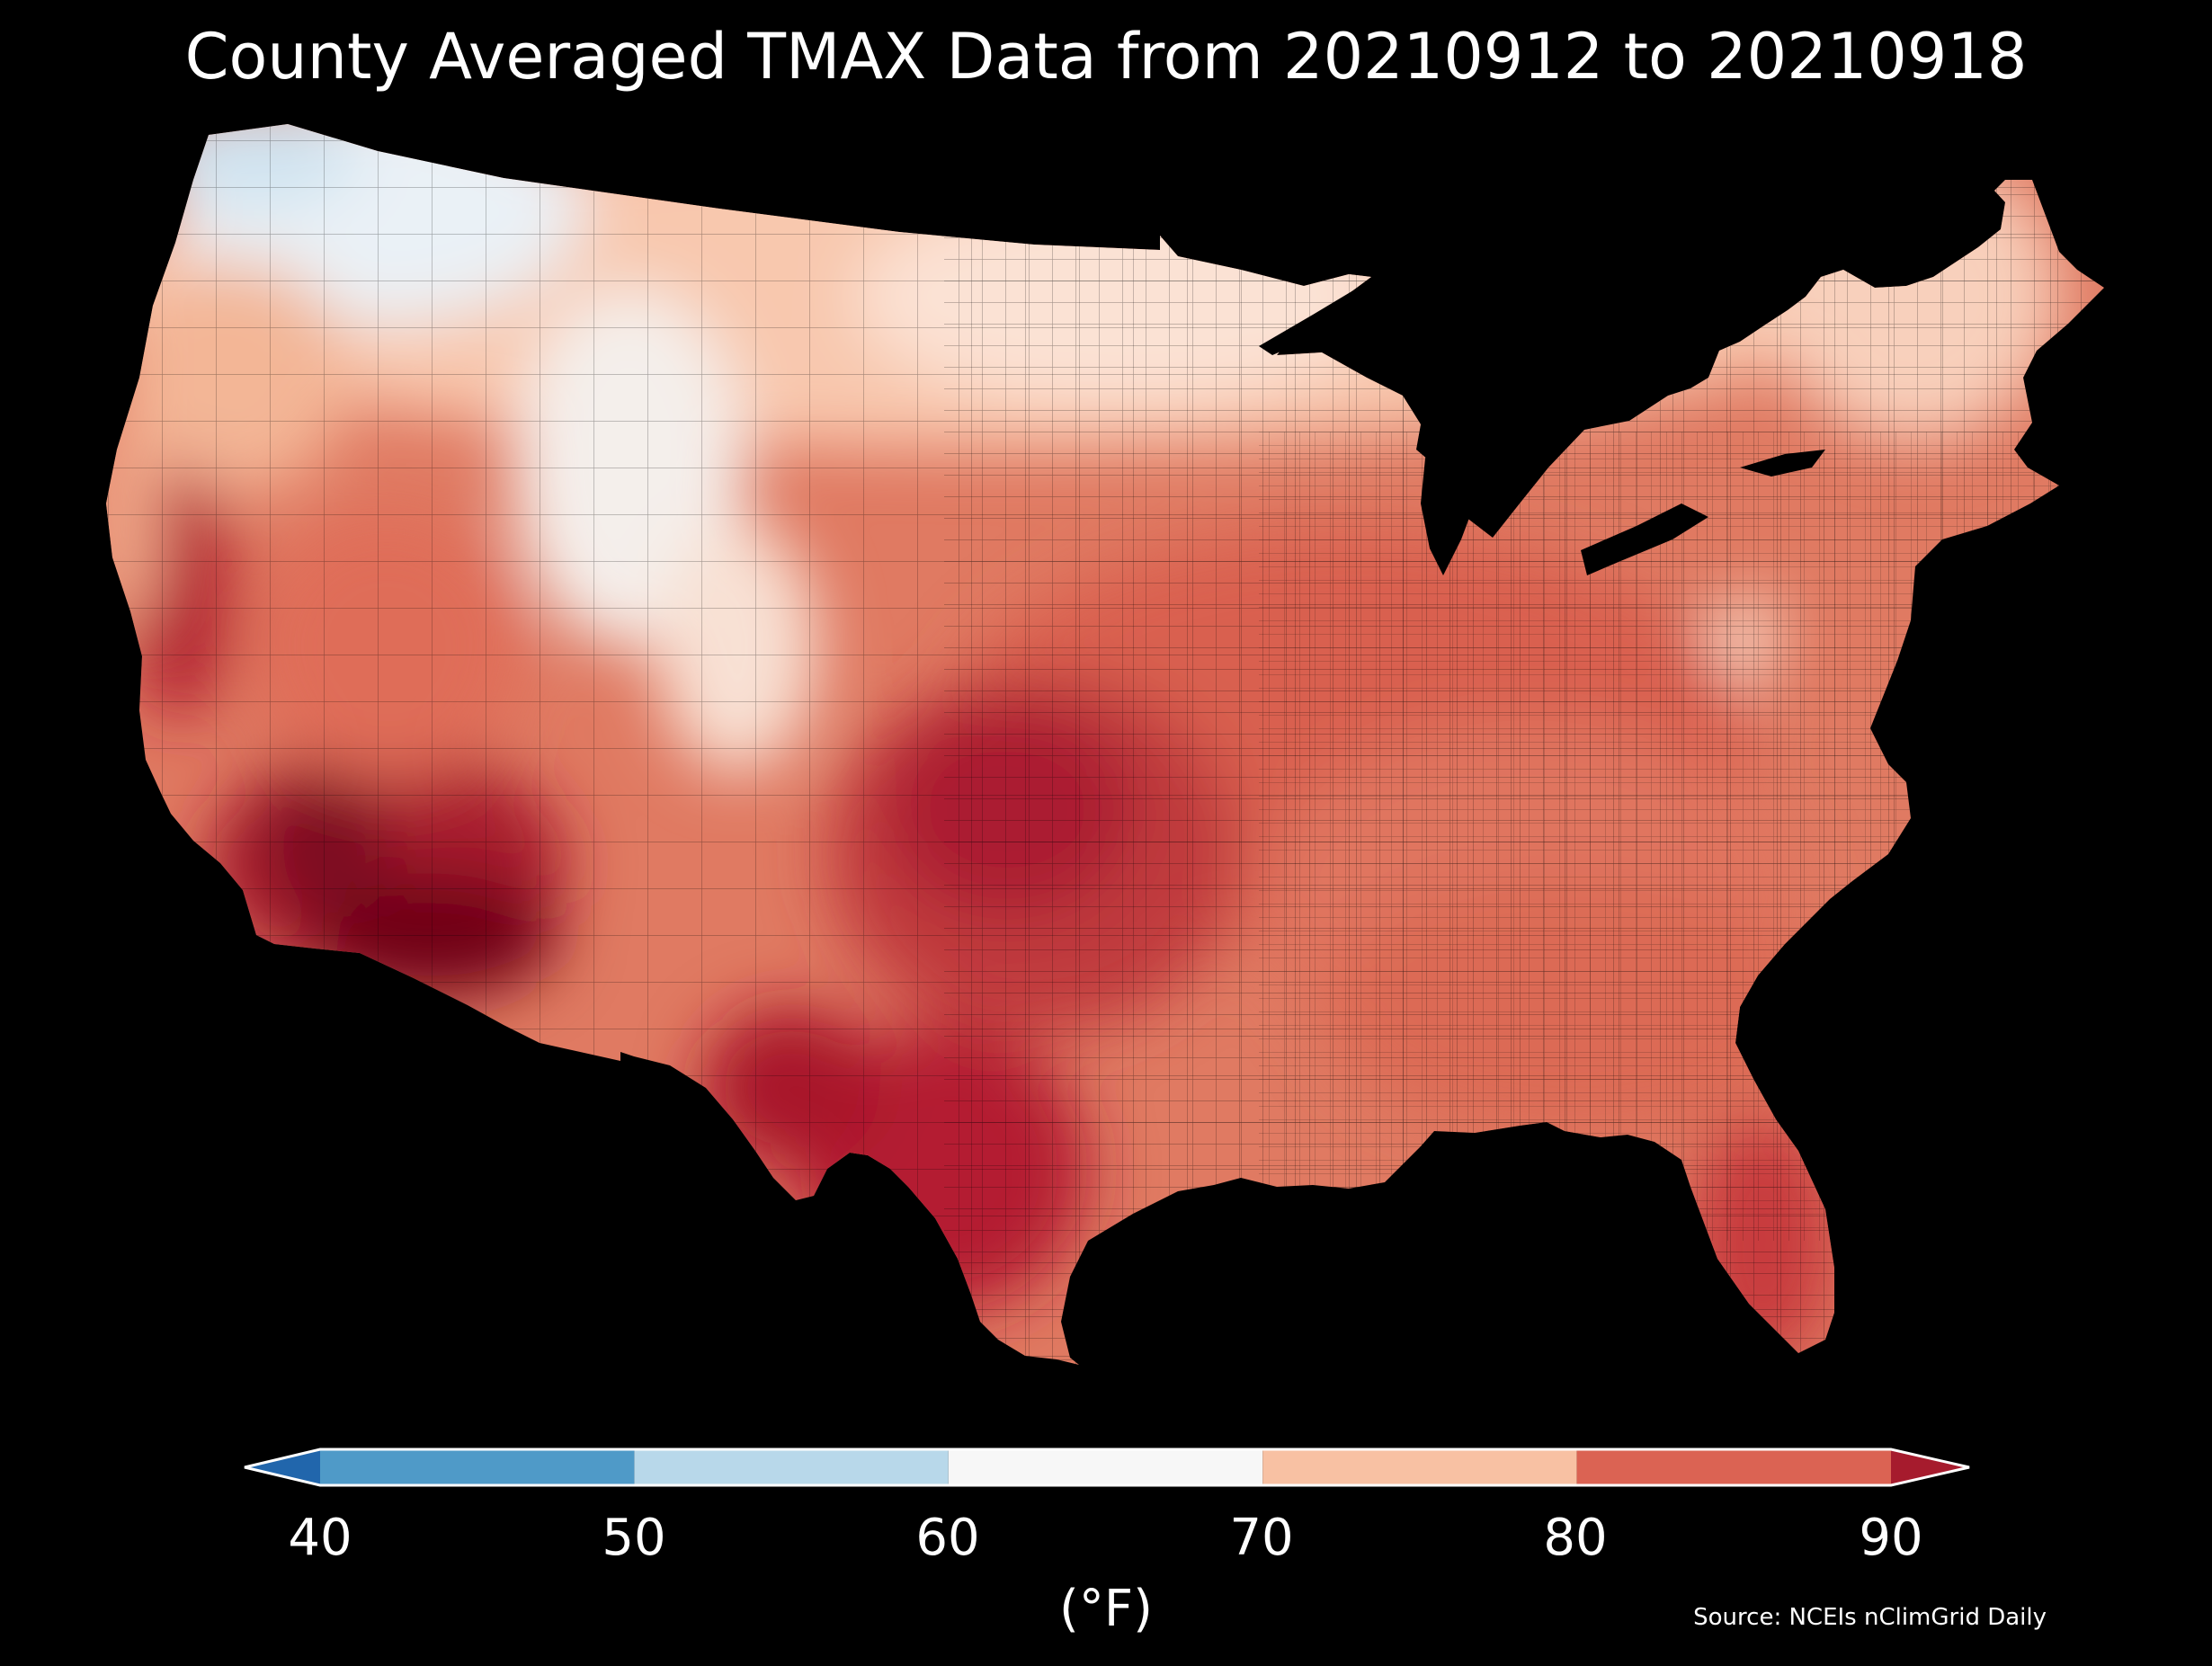  What do you see at coordinates (634, 1538) in the screenshot?
I see `colorbar-tick-50: 50` at bounding box center [634, 1538].